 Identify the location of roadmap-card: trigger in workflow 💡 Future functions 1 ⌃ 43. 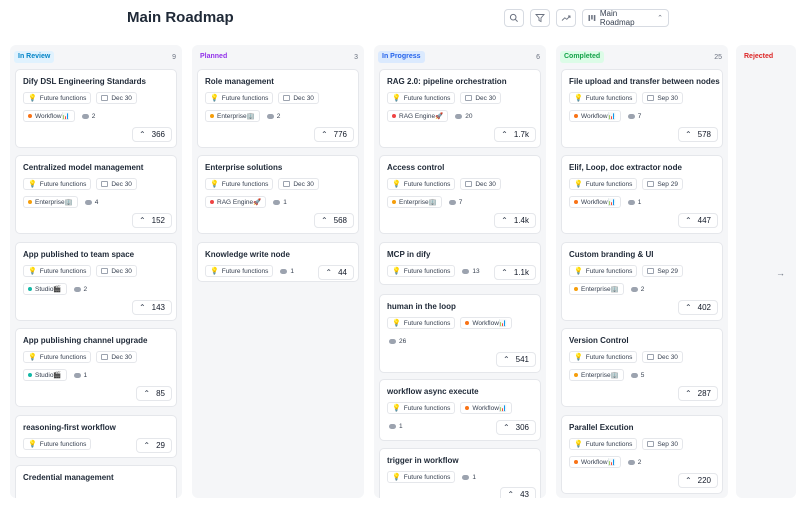
(460, 473).